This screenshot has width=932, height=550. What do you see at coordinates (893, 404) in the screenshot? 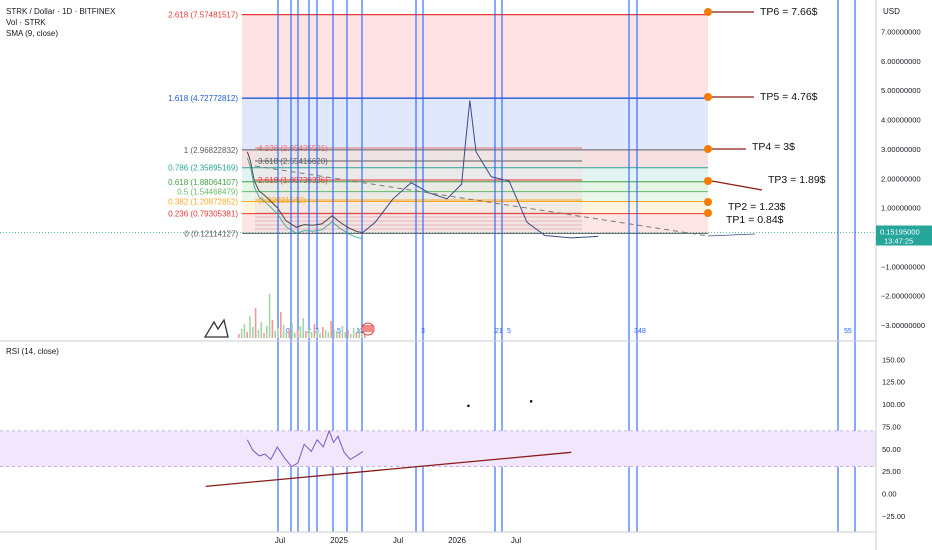
I see `rsi-tick: 100.00` at bounding box center [893, 404].